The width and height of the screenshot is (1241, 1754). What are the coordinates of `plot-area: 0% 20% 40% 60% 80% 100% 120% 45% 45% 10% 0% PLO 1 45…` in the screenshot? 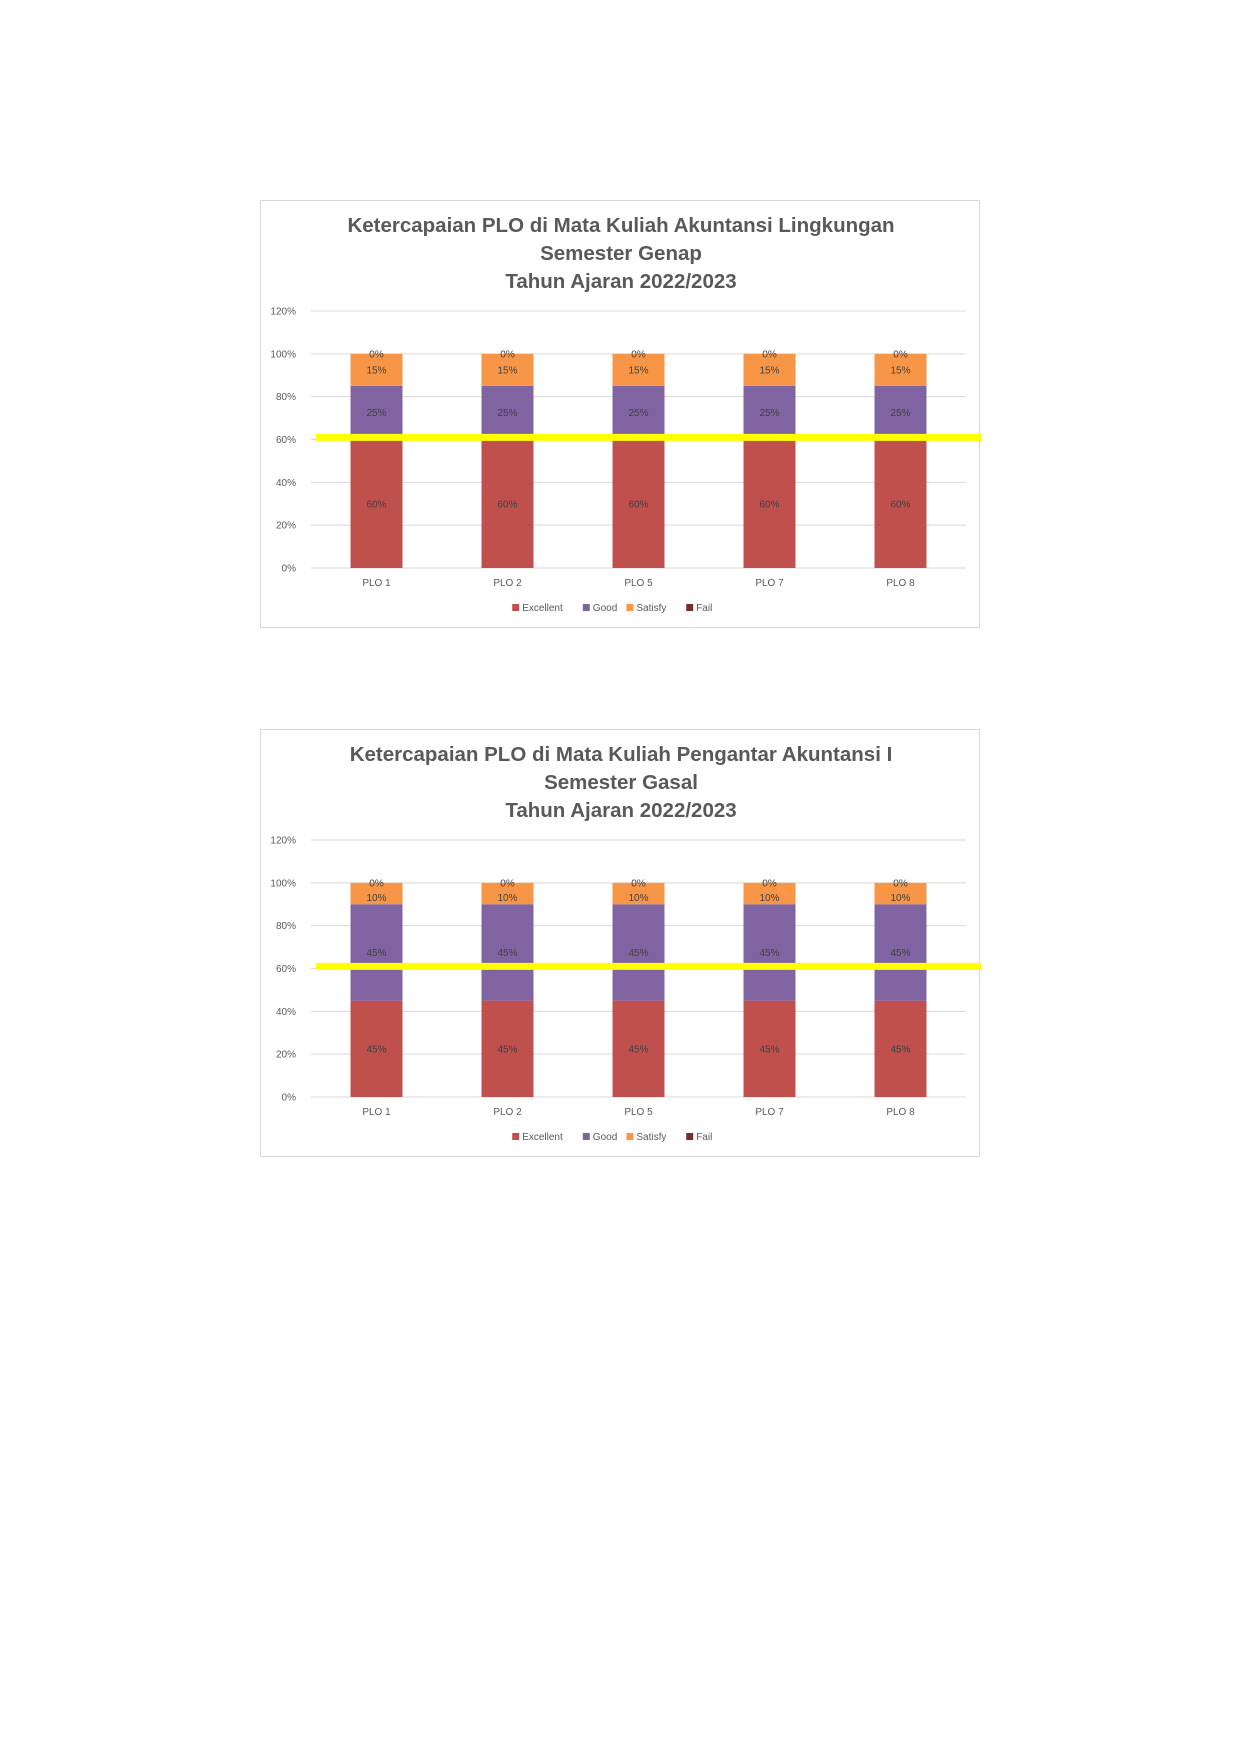 It's located at (625, 977).